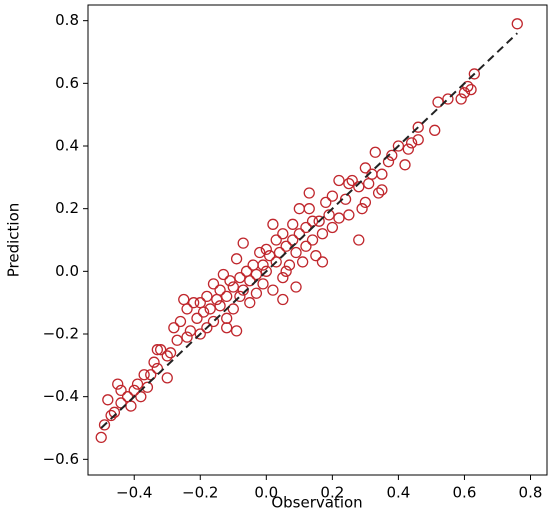  I want to click on x-tick-label: −0.2, so click(200, 493).